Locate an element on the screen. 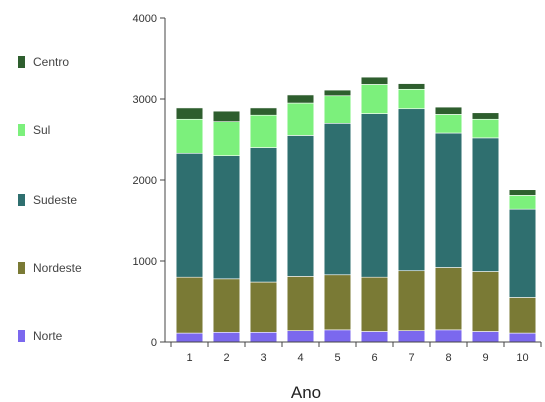 The height and width of the screenshot is (402, 545). legend-swatch-centro is located at coordinates (21, 62).